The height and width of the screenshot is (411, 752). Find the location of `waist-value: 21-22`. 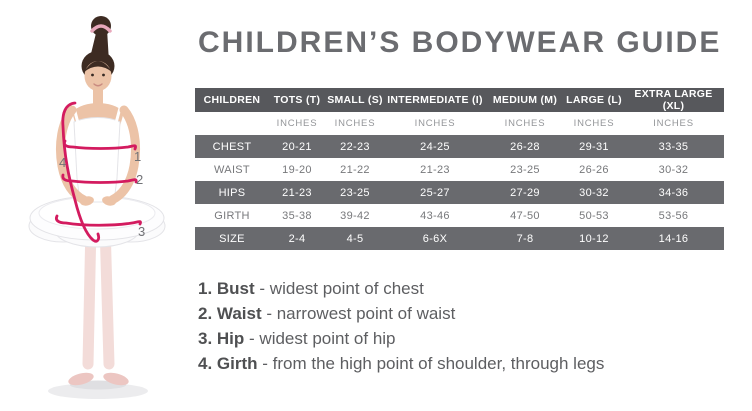

waist-value: 21-22 is located at coordinates (355, 169).